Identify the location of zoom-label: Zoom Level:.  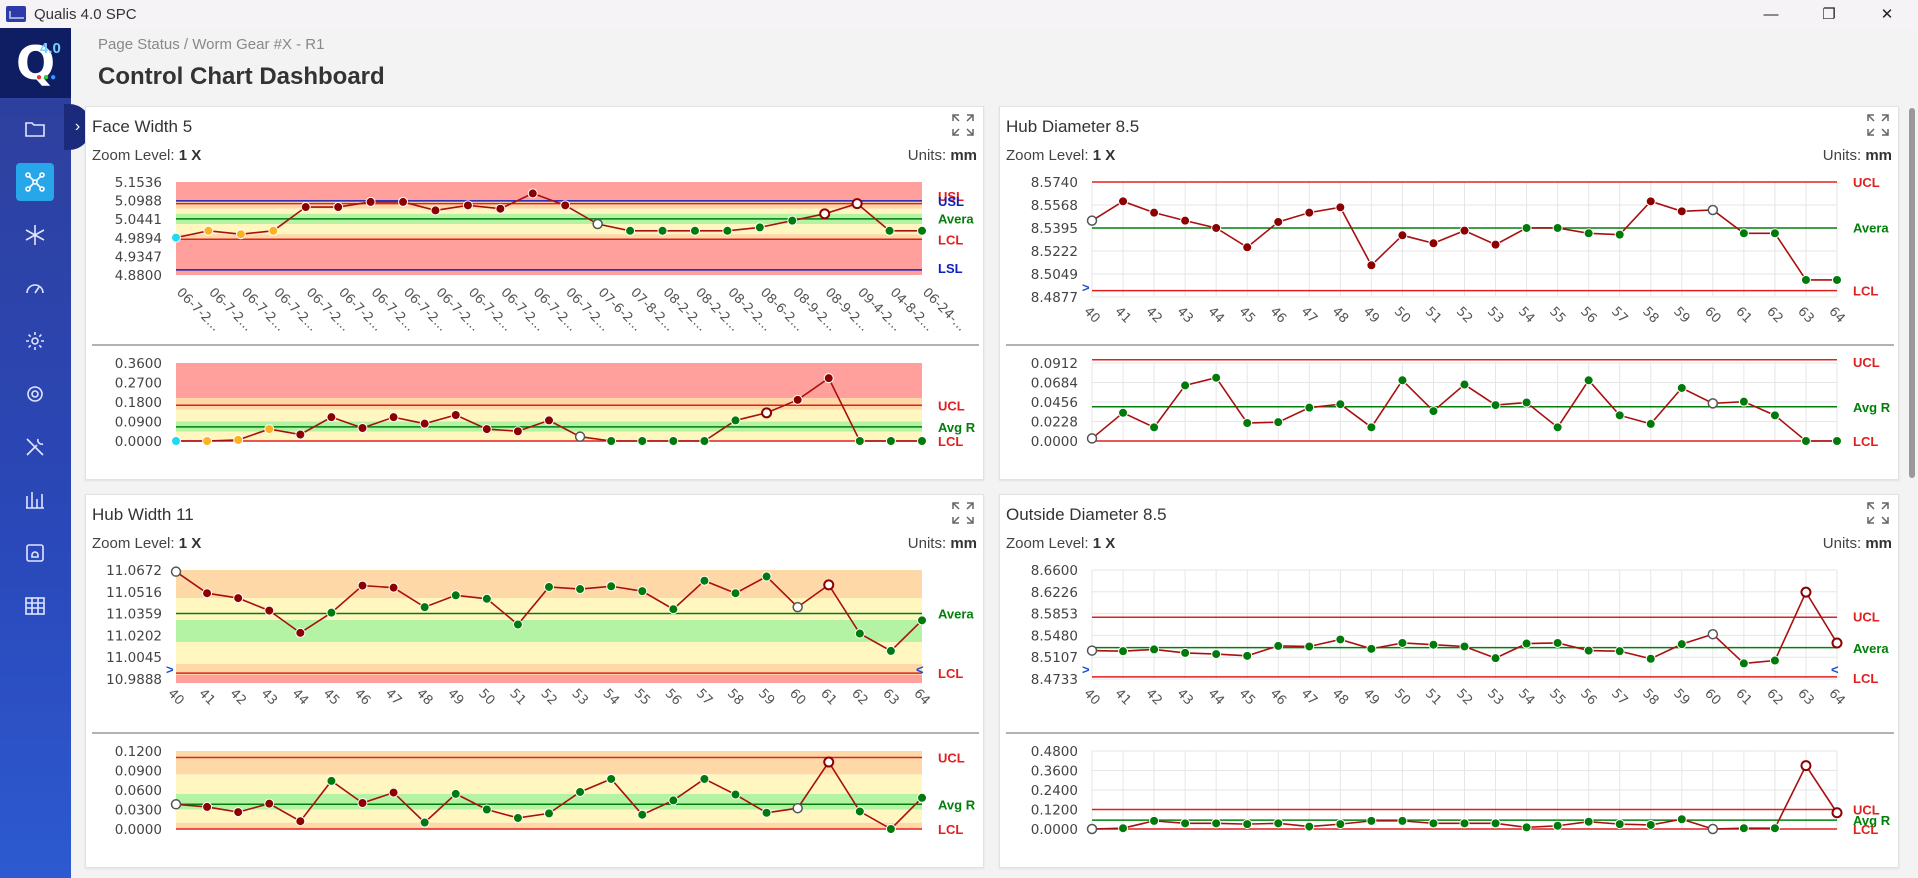
(133, 543).